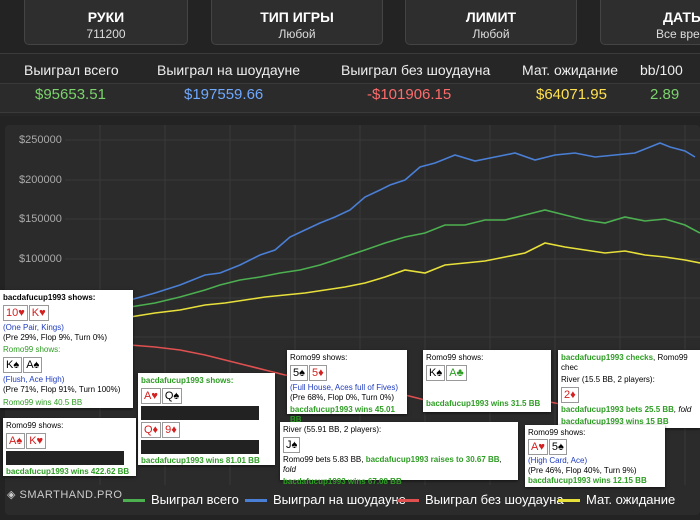 This screenshot has width=700, height=520. I want to click on popup4-result: bacdafucup1993 wins 45.01 BB, so click(342, 414).